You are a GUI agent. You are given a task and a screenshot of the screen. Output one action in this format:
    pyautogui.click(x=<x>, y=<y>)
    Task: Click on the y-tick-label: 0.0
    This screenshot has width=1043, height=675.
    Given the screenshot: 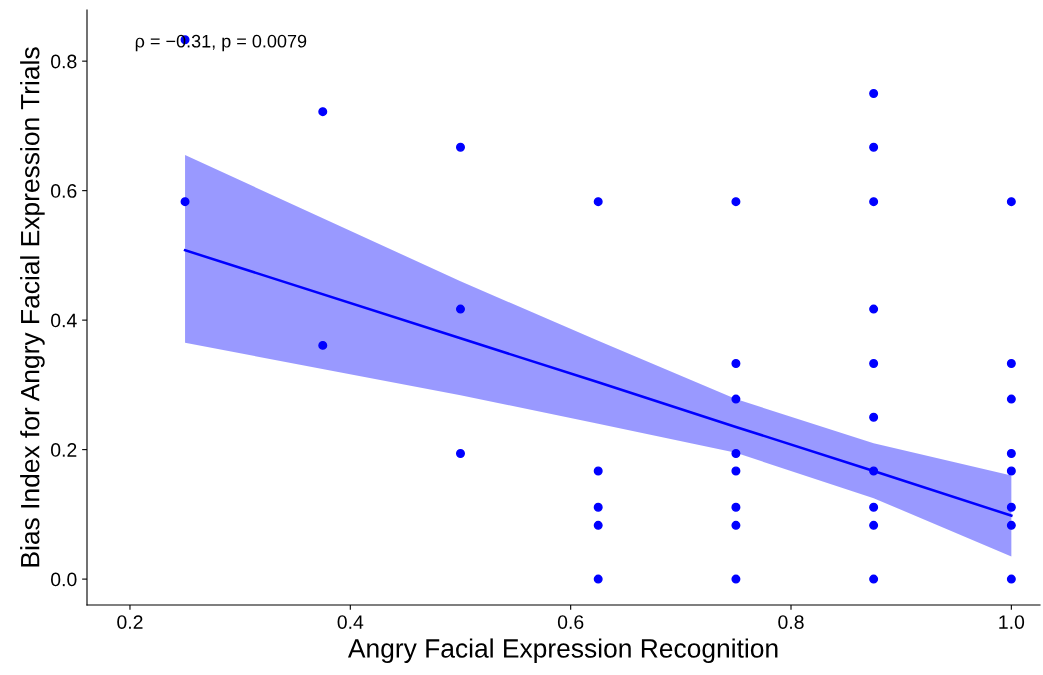 What is the action you would take?
    pyautogui.click(x=64, y=579)
    